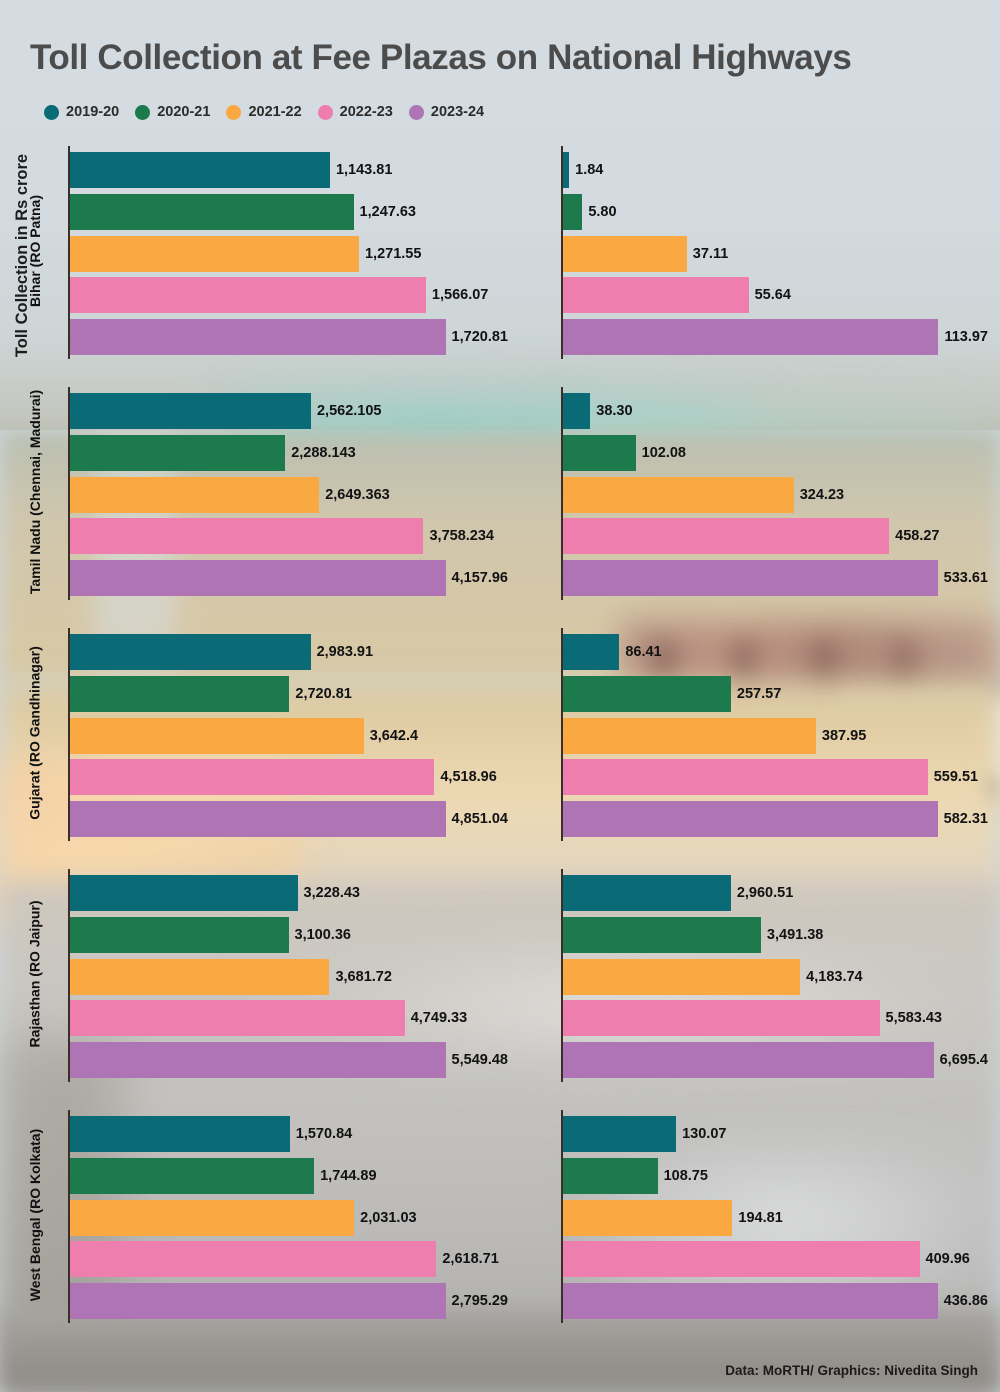  I want to click on plot-area: 1,143.81 1,247.63 1,271.55 1,566.07 1,720.81, so click(288, 252).